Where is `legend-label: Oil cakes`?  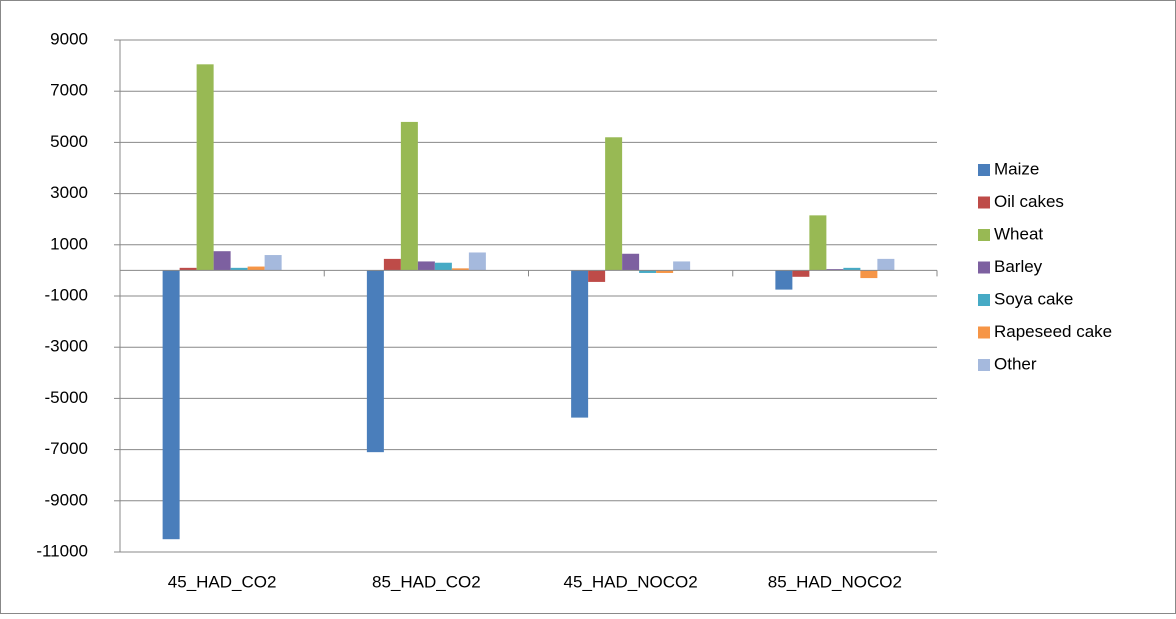 legend-label: Oil cakes is located at coordinates (1029, 201).